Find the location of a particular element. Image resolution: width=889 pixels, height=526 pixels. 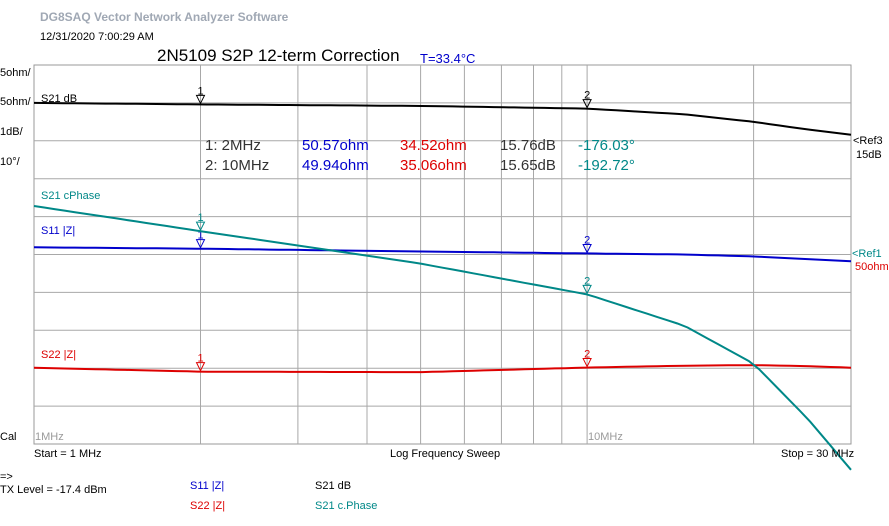

x-tick-10mhz: 10MHz is located at coordinates (605, 437).